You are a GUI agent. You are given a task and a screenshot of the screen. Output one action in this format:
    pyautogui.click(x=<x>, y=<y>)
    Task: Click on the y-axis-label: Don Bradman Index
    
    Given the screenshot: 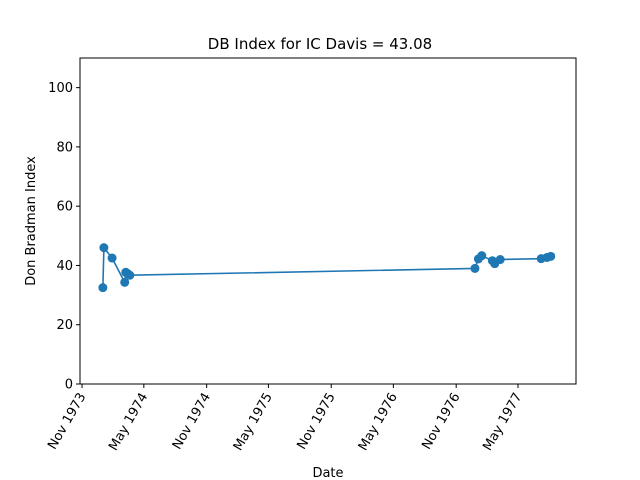 What is the action you would take?
    pyautogui.click(x=31, y=221)
    